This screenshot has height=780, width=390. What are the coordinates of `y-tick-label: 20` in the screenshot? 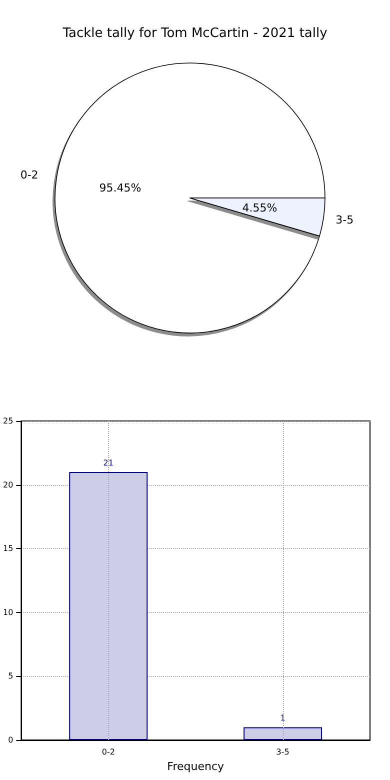 It's located at (8, 485).